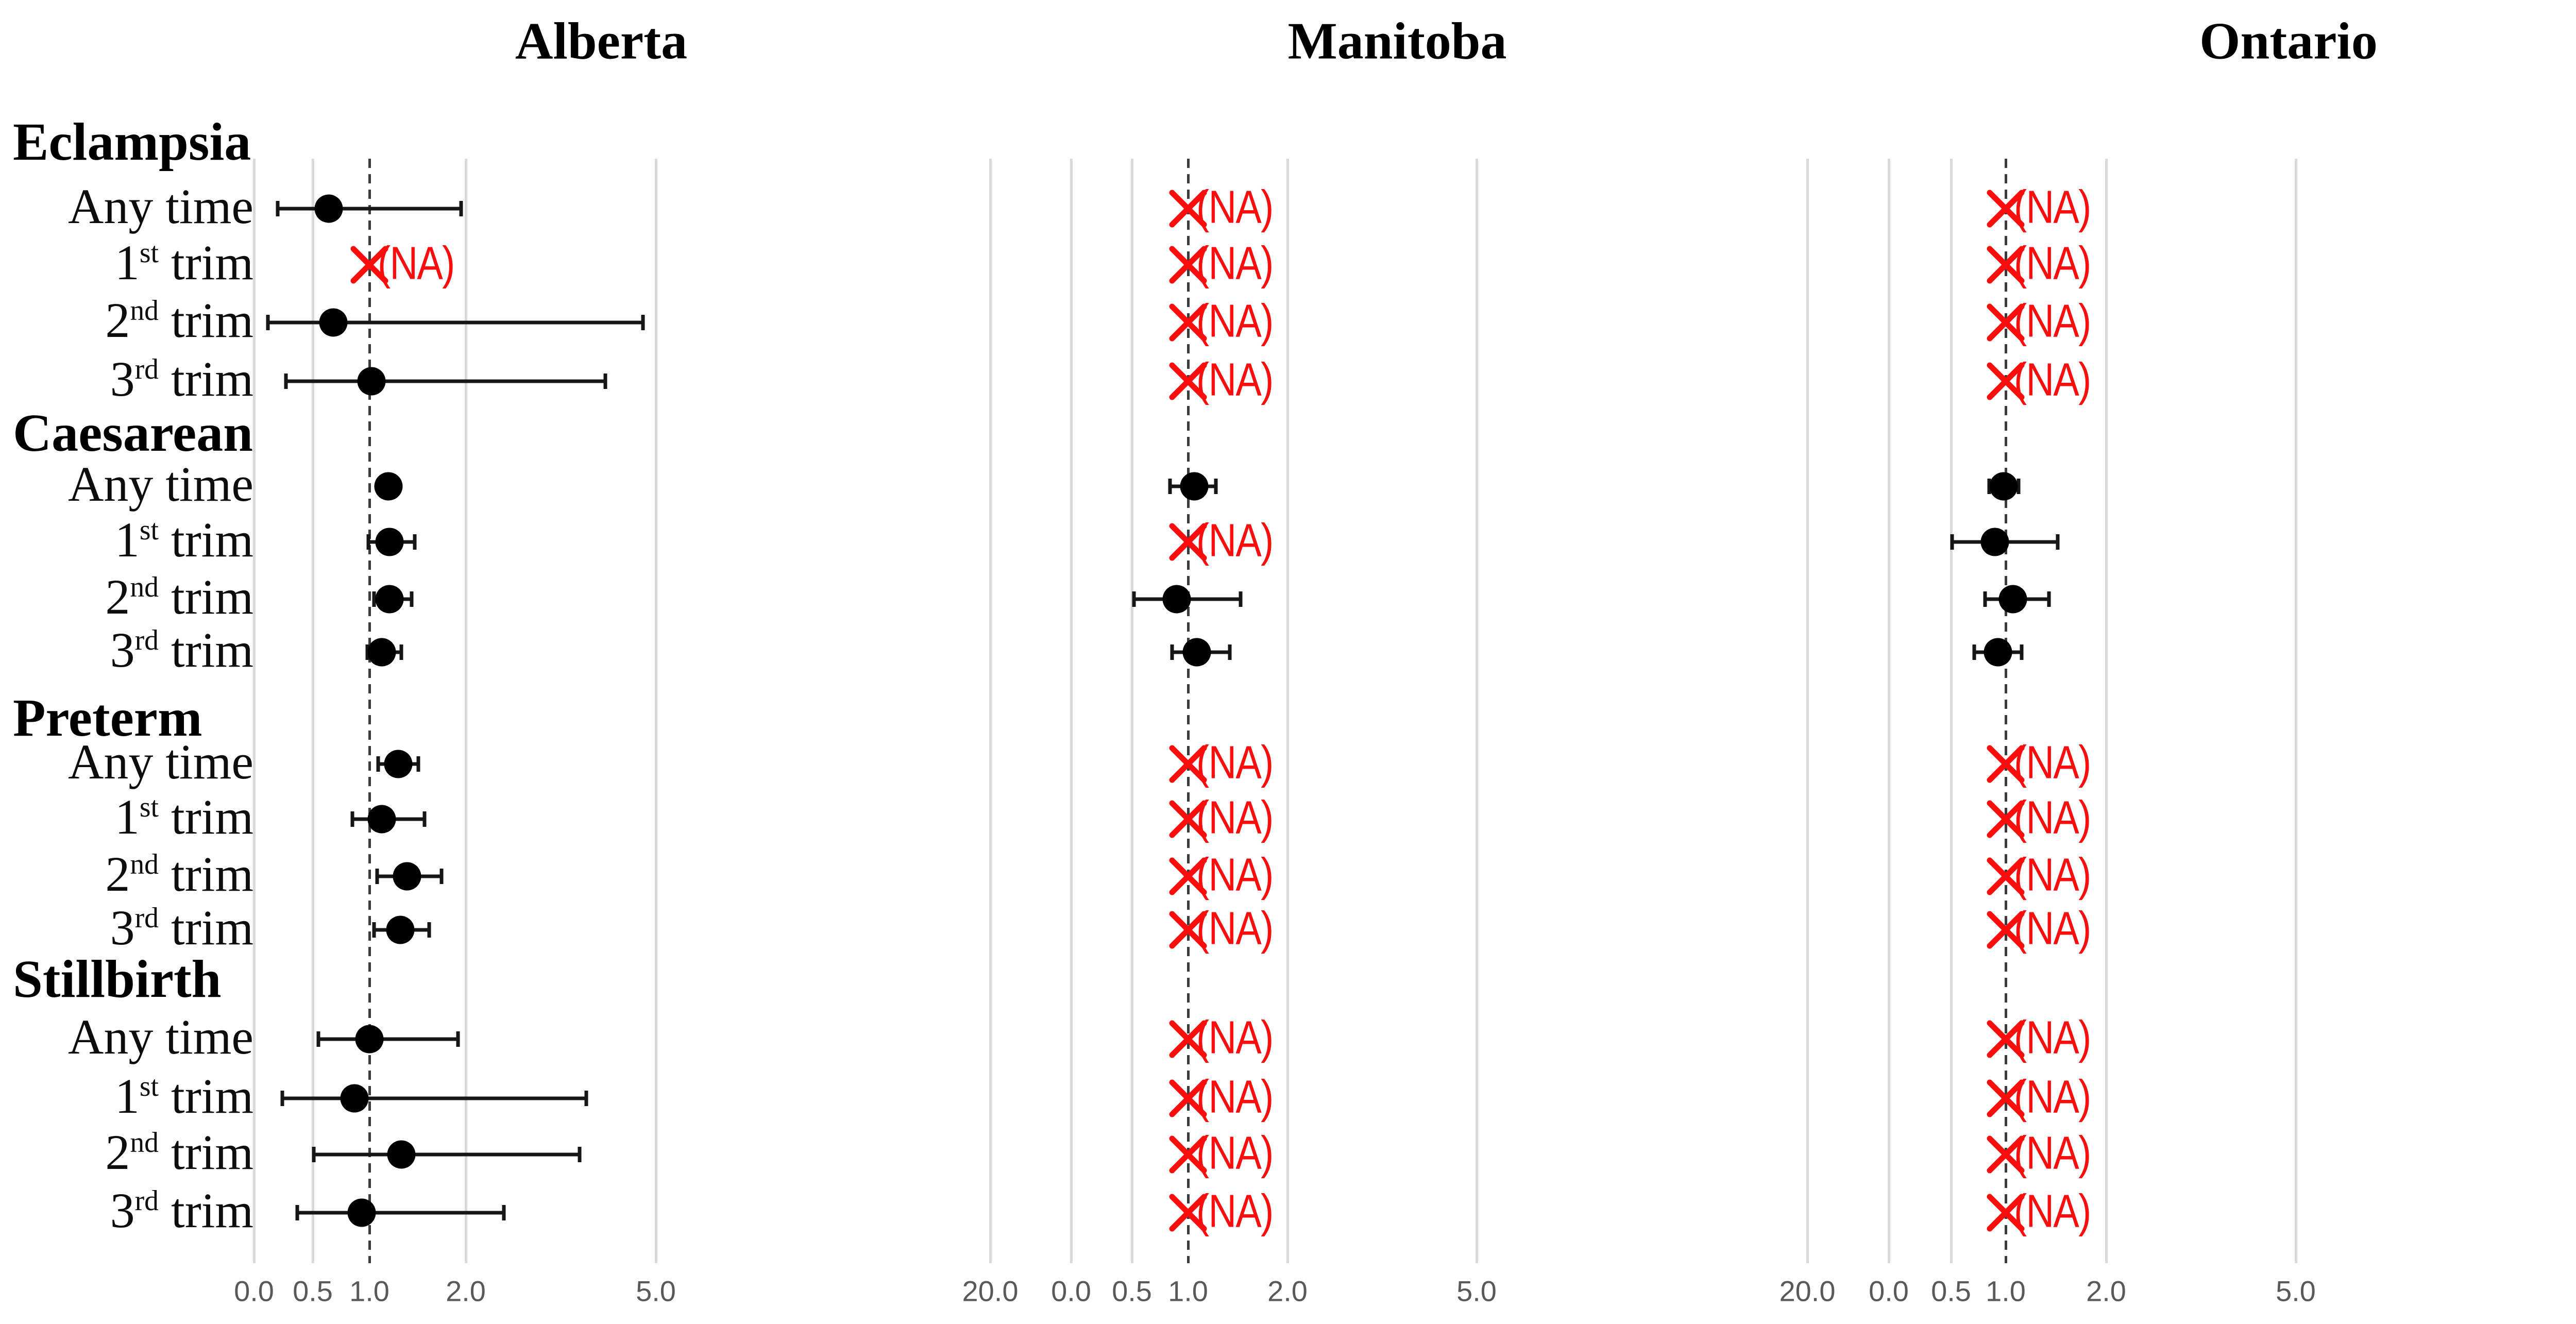  I want to click on label-text: 1, so click(127, 263).